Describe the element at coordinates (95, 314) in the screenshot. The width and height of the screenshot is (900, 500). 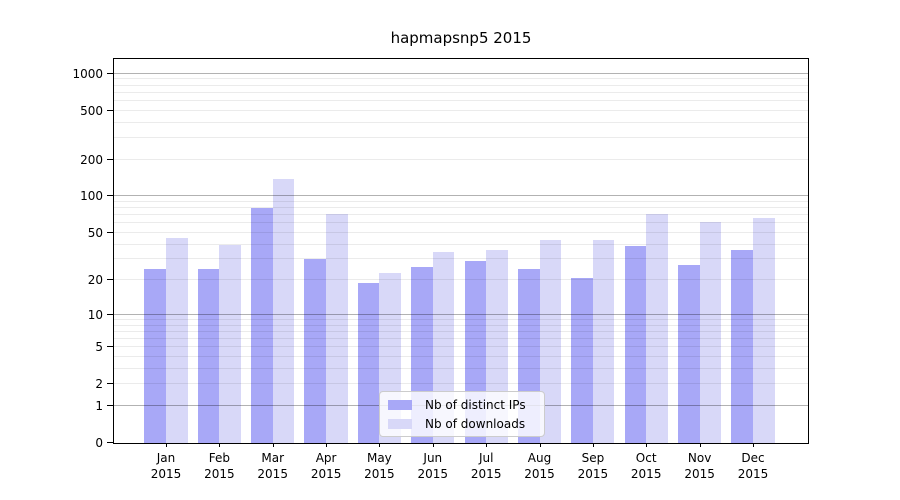
I see `y-tick-label: 10` at that location.